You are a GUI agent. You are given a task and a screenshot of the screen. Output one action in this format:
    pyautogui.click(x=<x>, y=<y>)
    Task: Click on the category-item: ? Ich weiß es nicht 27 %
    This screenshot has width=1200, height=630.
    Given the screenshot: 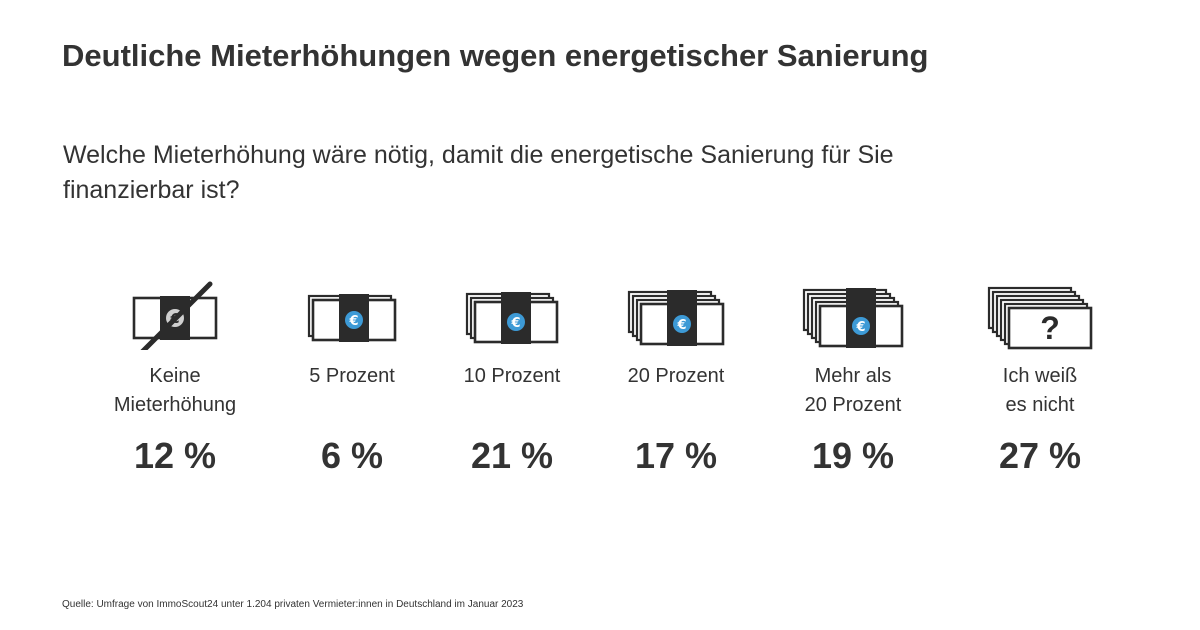 What is the action you would take?
    pyautogui.click(x=1040, y=374)
    